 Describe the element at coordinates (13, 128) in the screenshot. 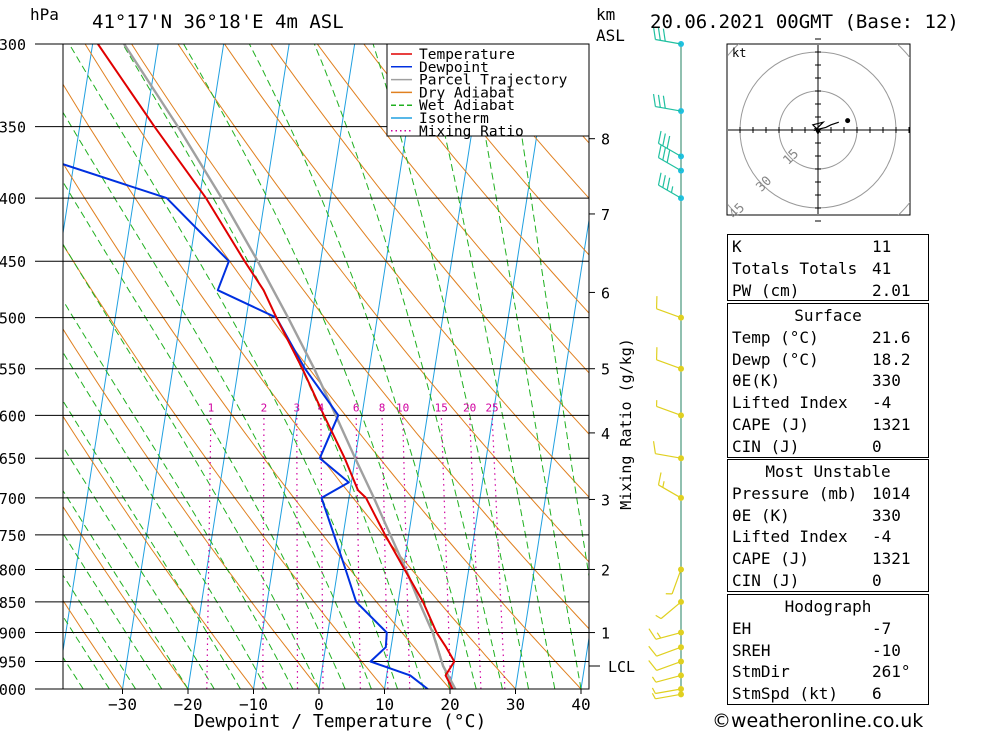

I see `pressure-tick-label: 350` at that location.